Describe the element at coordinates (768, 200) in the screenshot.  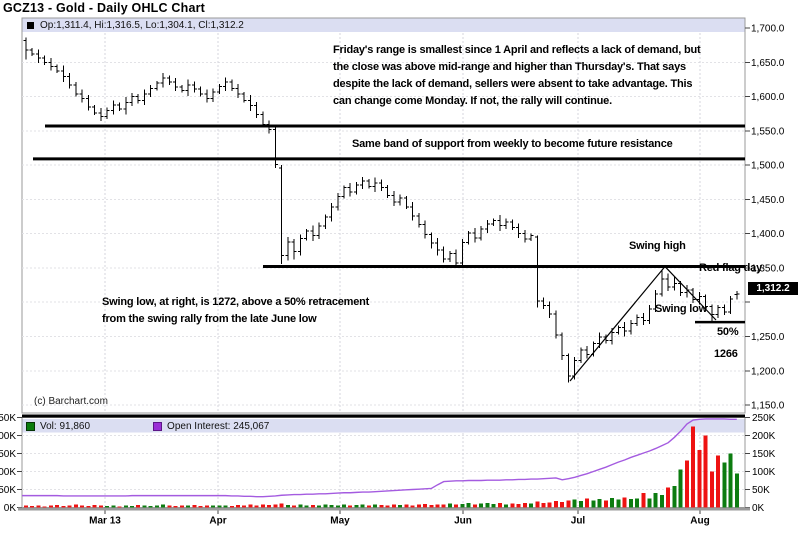
I see `svg-text: 1,450.0` at that location.